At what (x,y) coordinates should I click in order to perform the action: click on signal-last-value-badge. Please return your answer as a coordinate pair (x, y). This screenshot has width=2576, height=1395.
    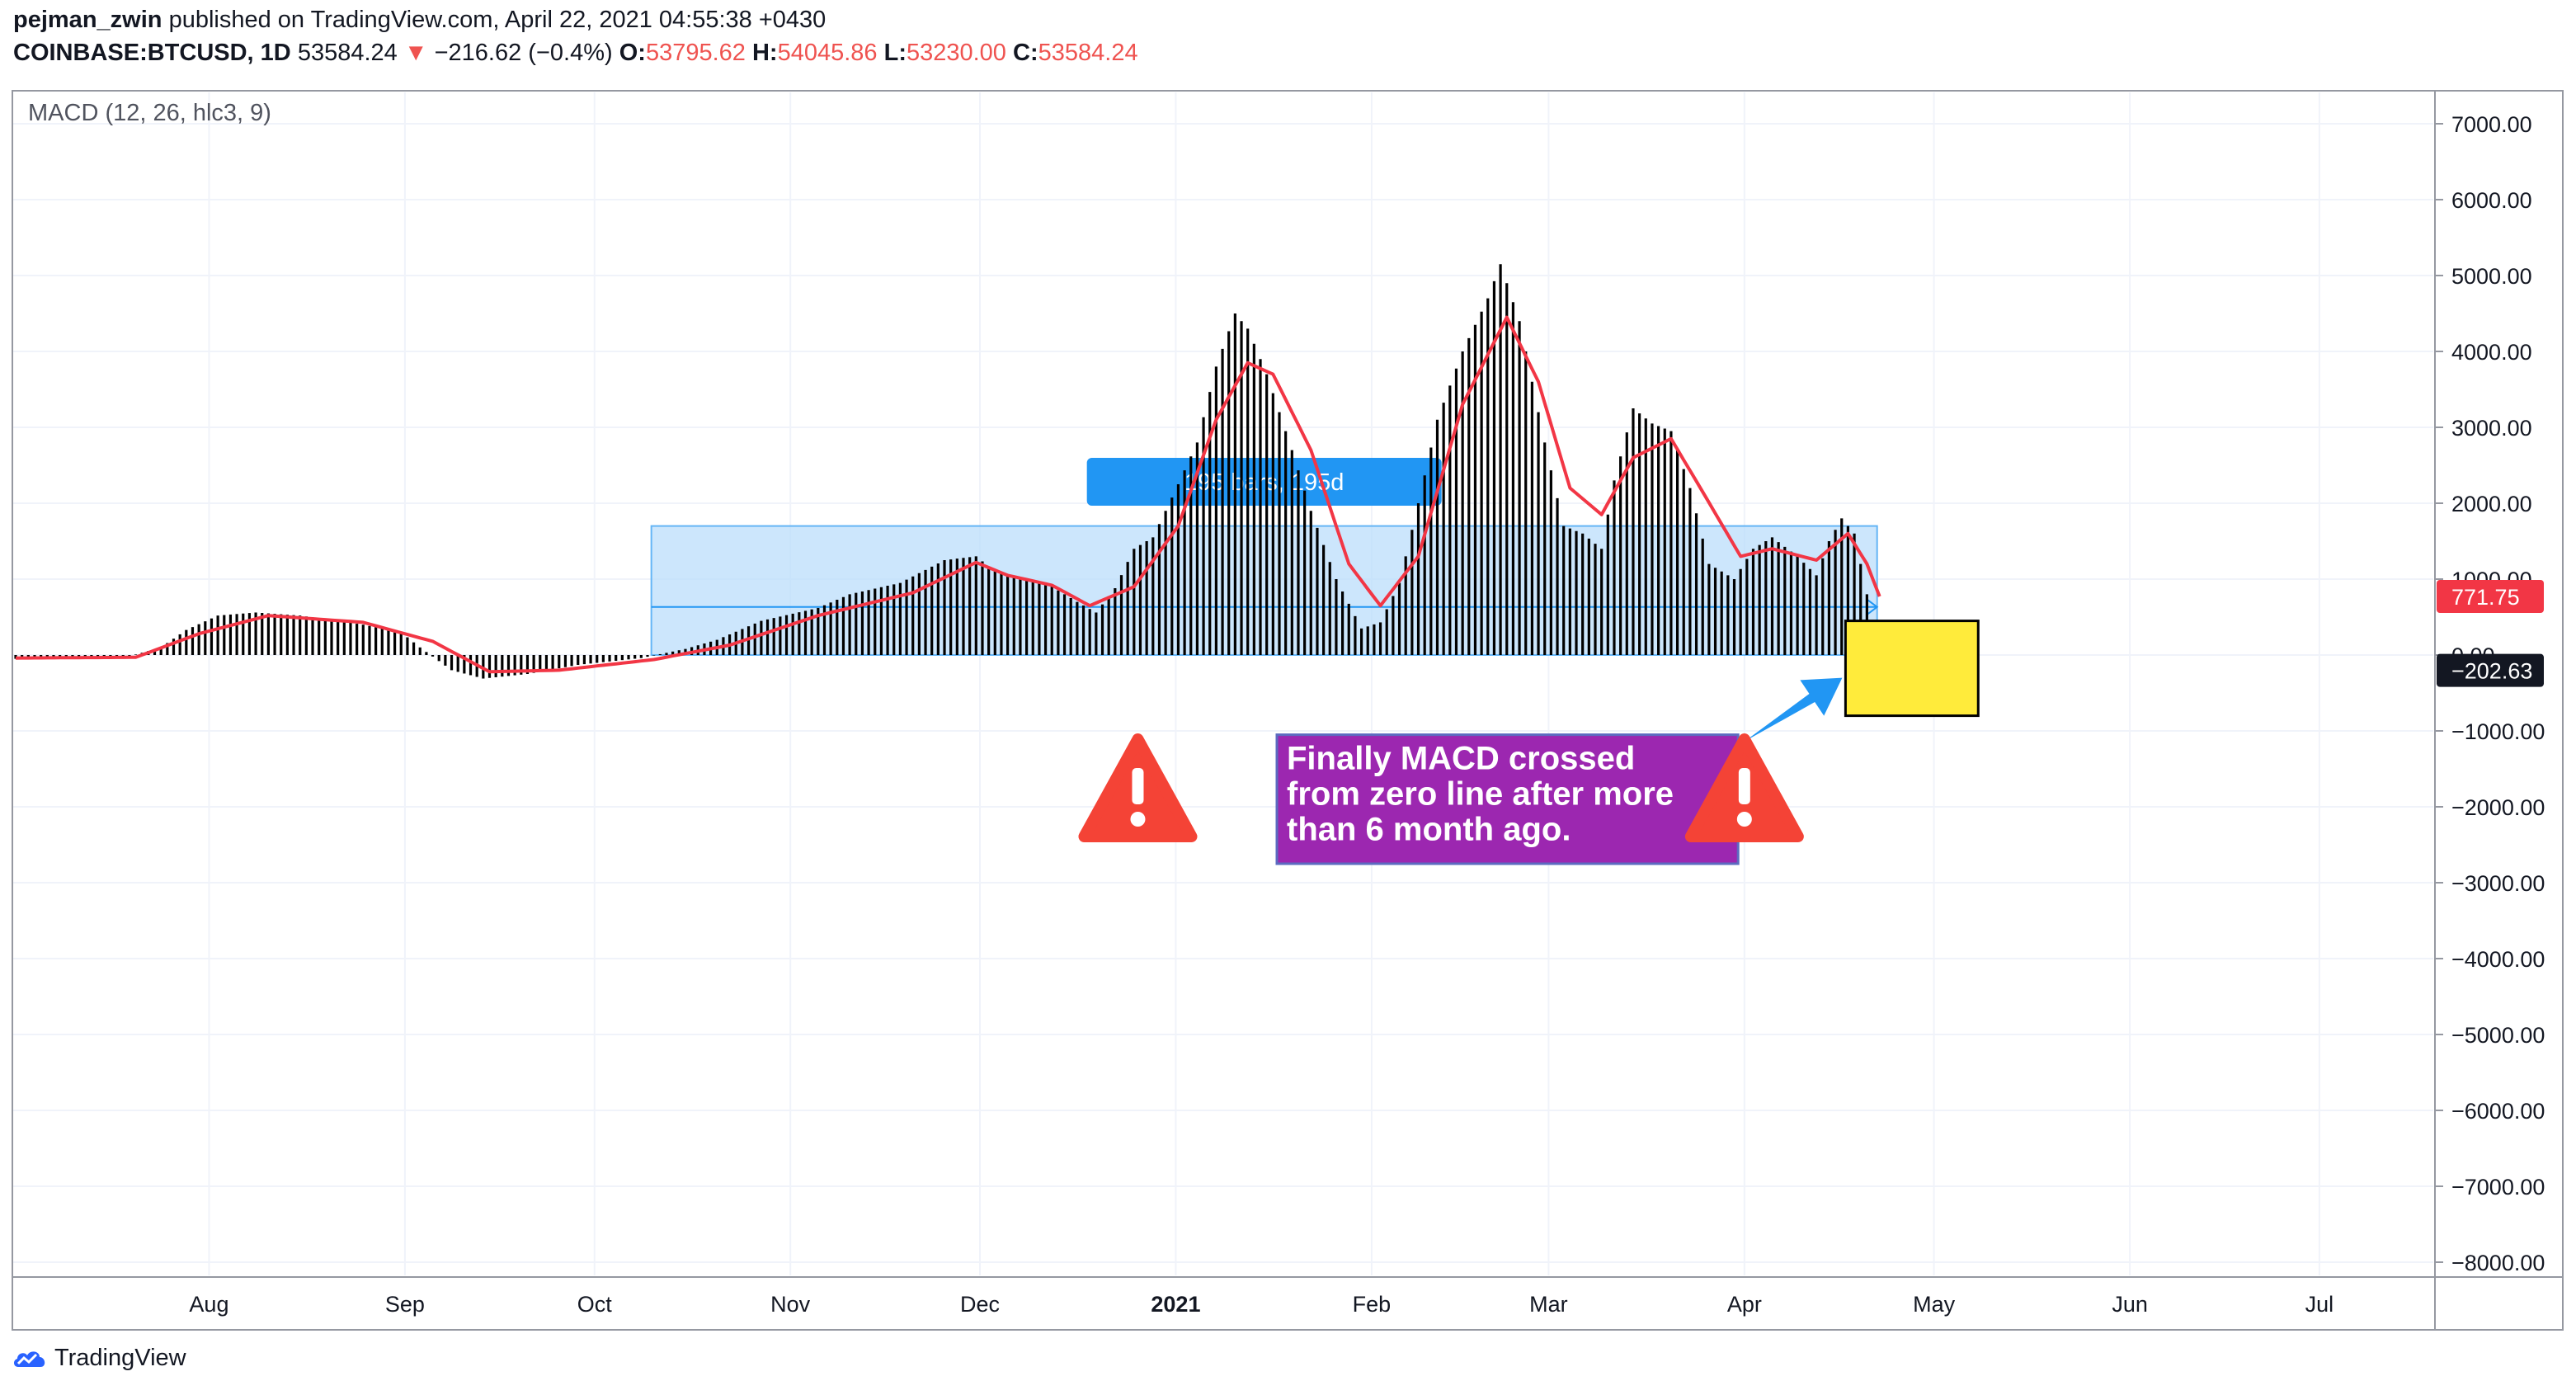
    Looking at the image, I should click on (2490, 596).